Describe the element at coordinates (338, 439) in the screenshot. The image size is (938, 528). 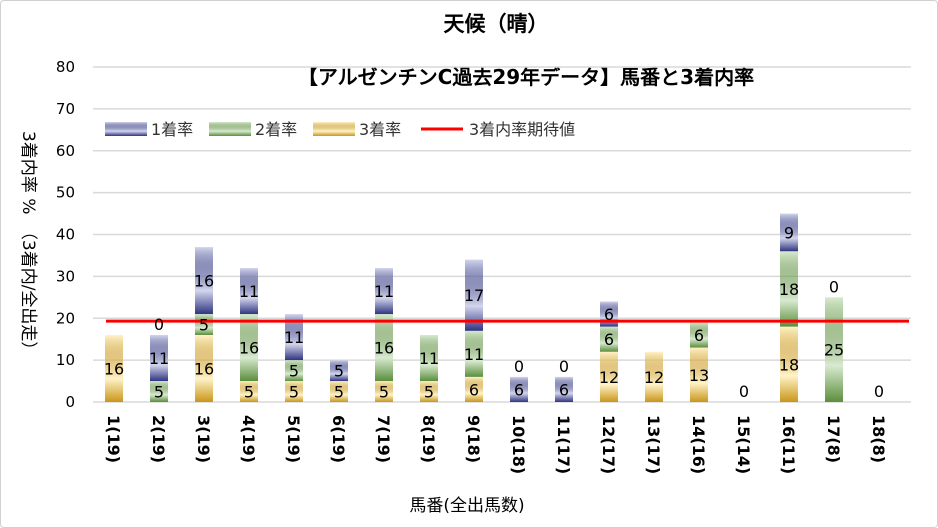
I see `x-tick-label: 6(19)` at that location.